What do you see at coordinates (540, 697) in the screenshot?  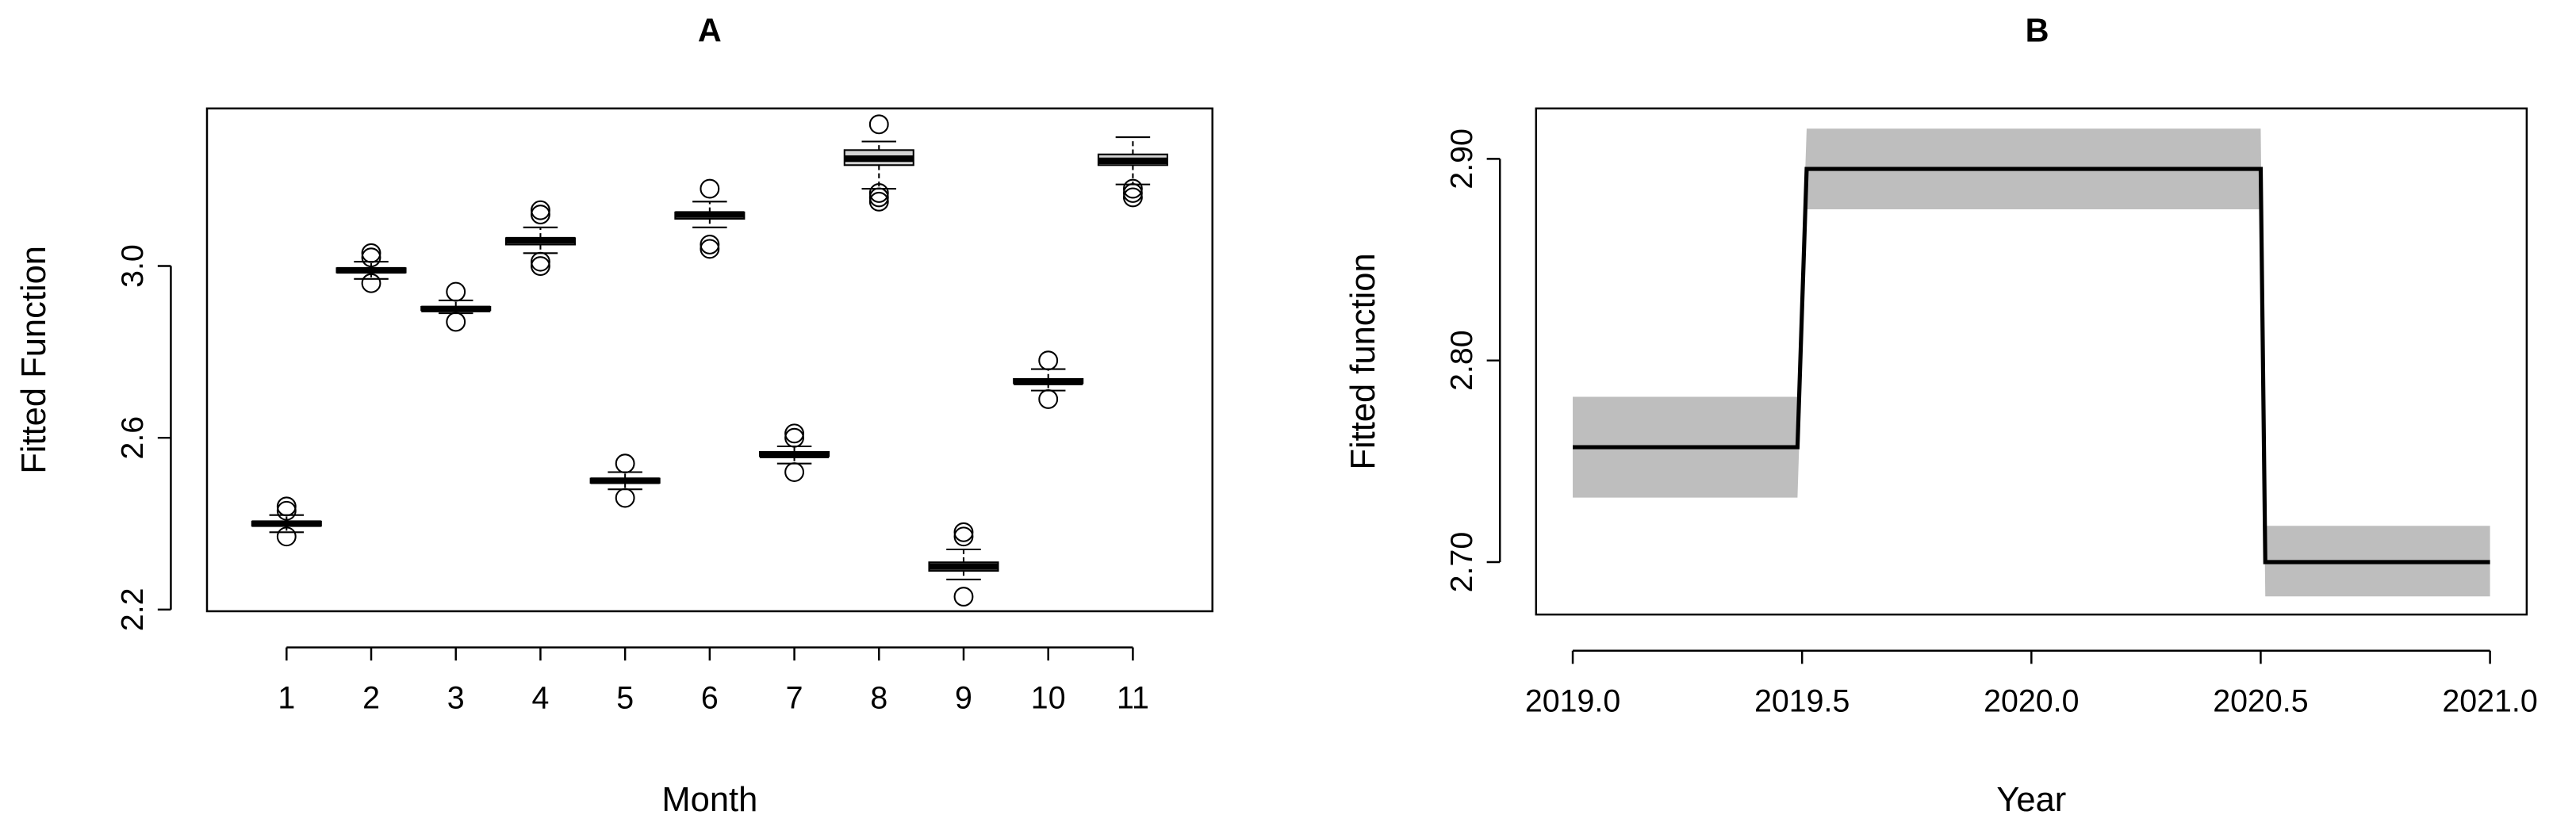 I see `x-tick-label: 4` at bounding box center [540, 697].